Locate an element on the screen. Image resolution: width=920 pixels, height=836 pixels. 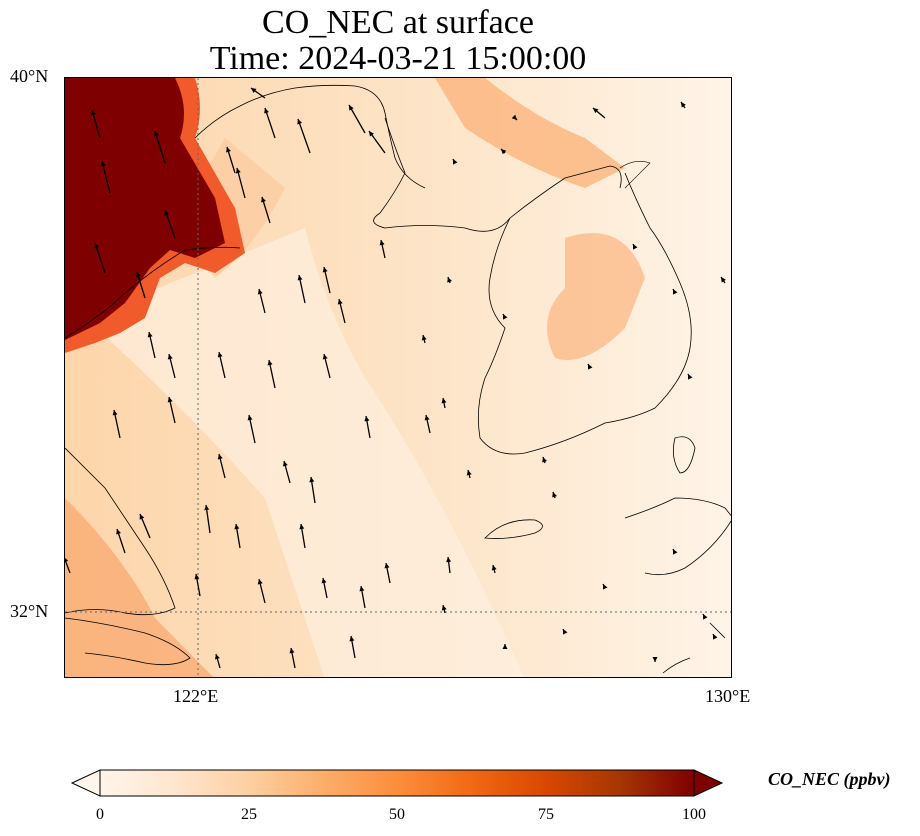
colorbar-extend-min is located at coordinates (85, 783).